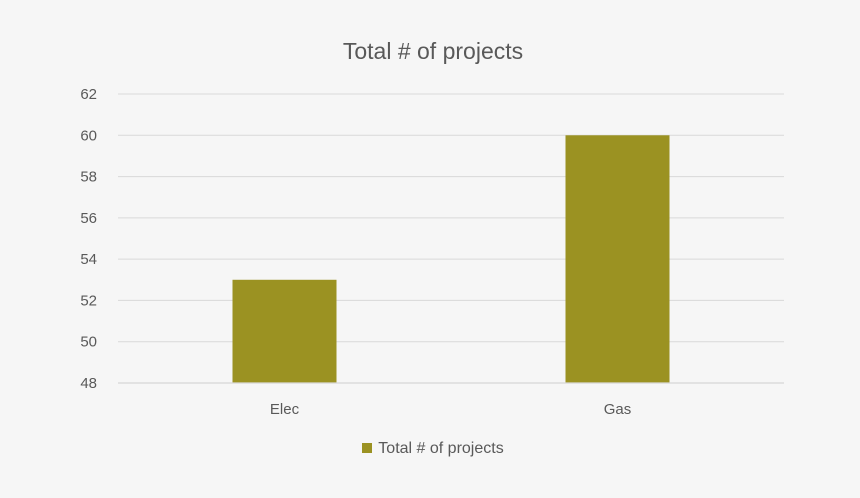 The image size is (860, 498). What do you see at coordinates (433, 51) in the screenshot?
I see `chart-title: Total # of projects` at bounding box center [433, 51].